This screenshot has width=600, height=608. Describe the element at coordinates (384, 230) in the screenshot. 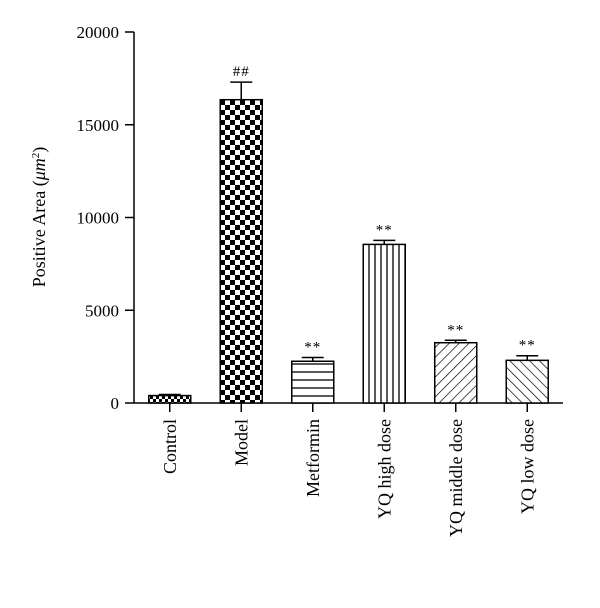

I see `significance-label-3: **` at that location.